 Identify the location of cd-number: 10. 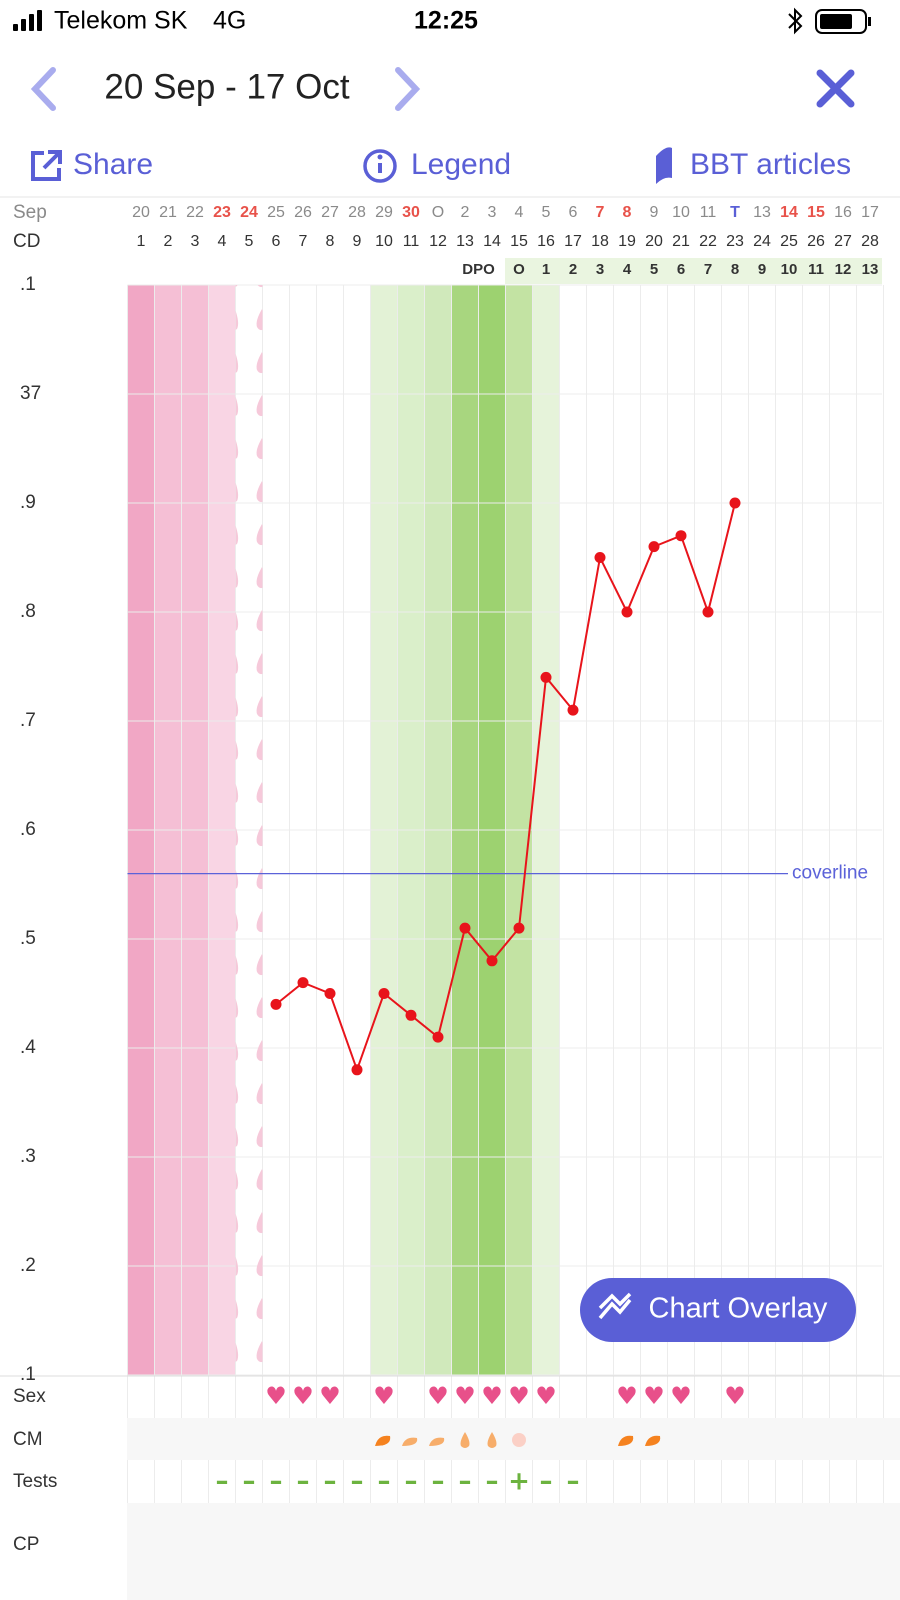
(384, 241).